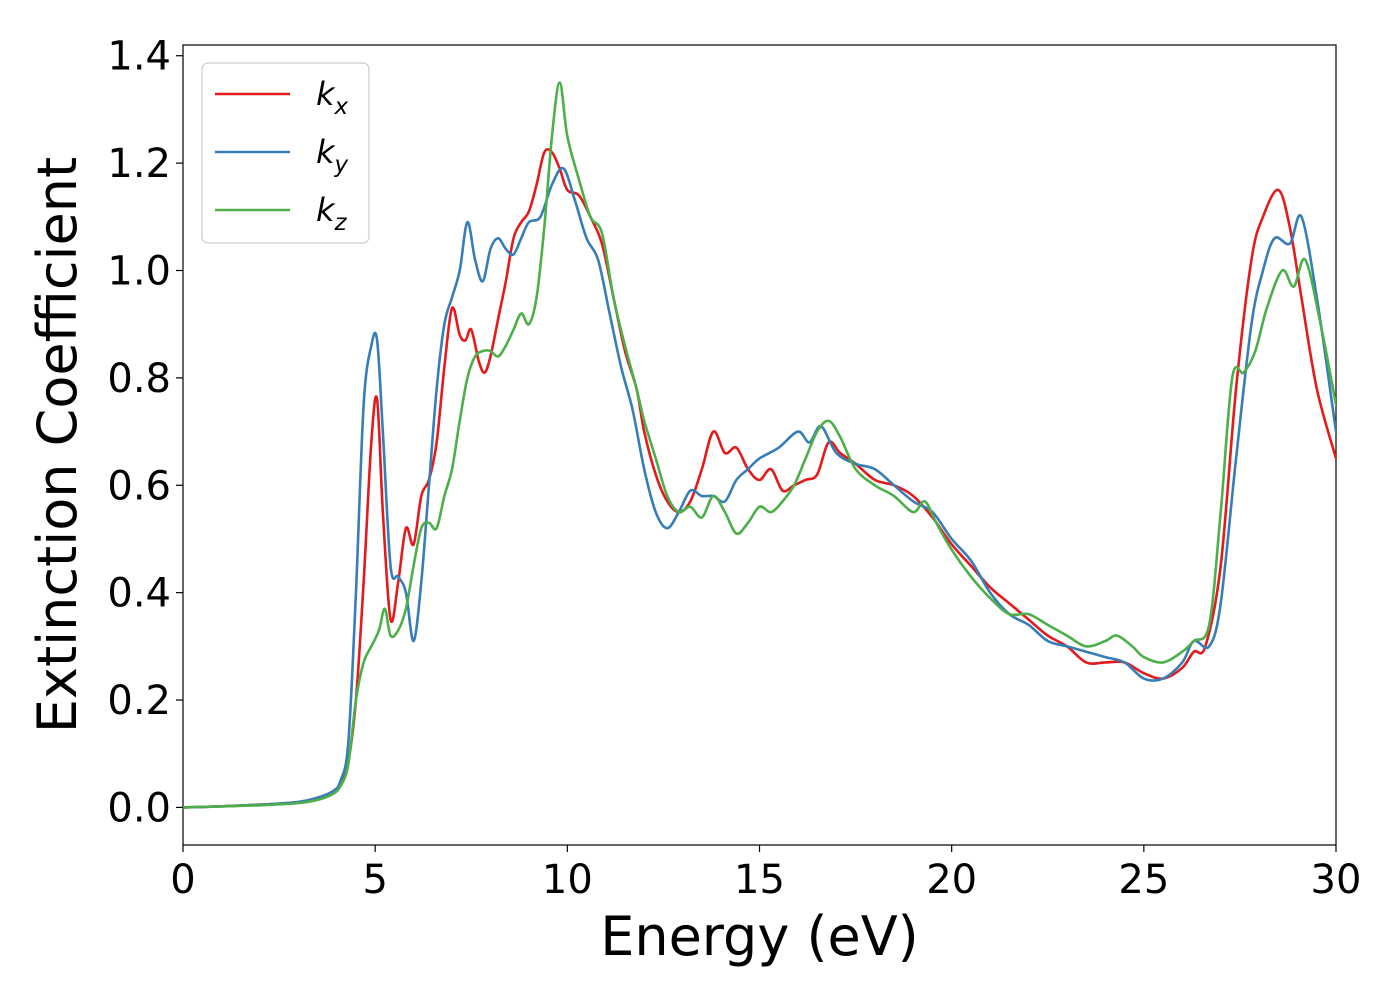 The width and height of the screenshot is (1400, 1000). I want to click on legend-label-subscript: x, so click(341, 107).